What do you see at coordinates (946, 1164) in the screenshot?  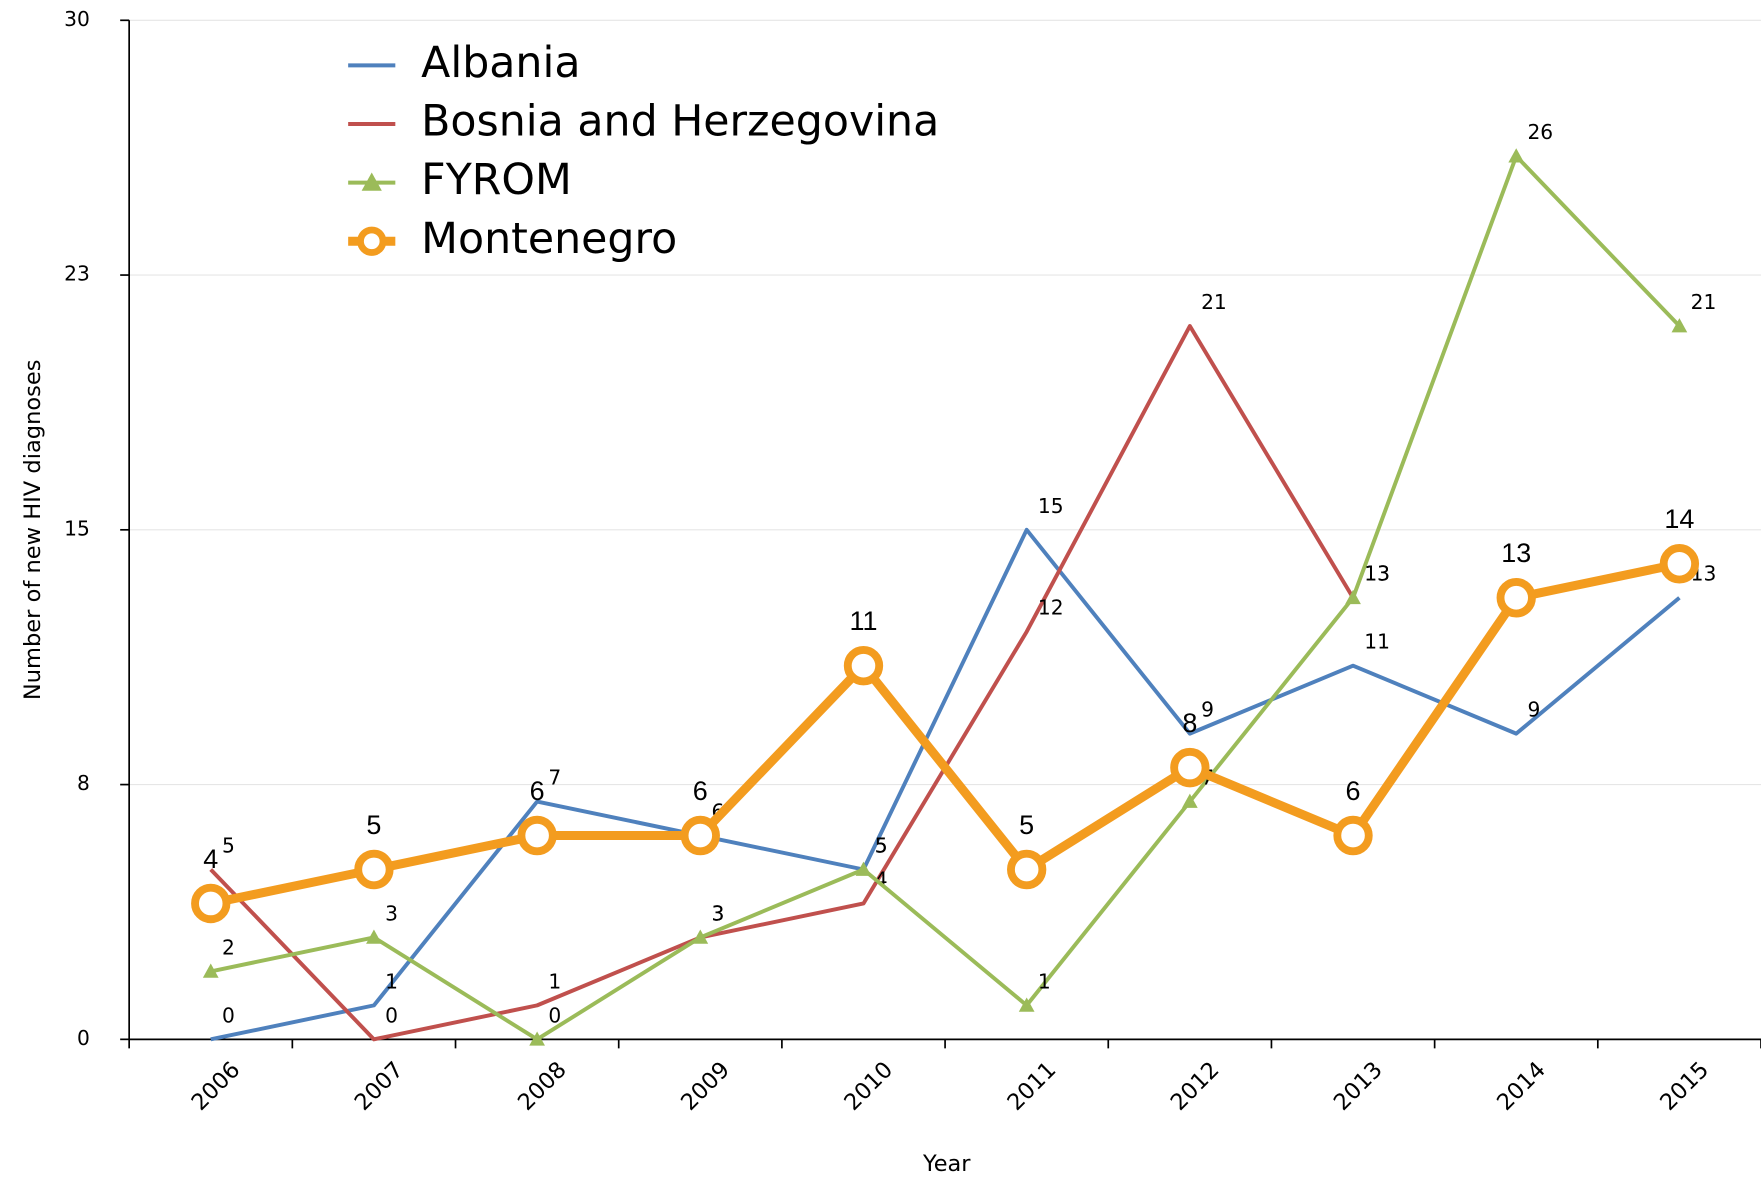 I see `x-axis-title: Year` at bounding box center [946, 1164].